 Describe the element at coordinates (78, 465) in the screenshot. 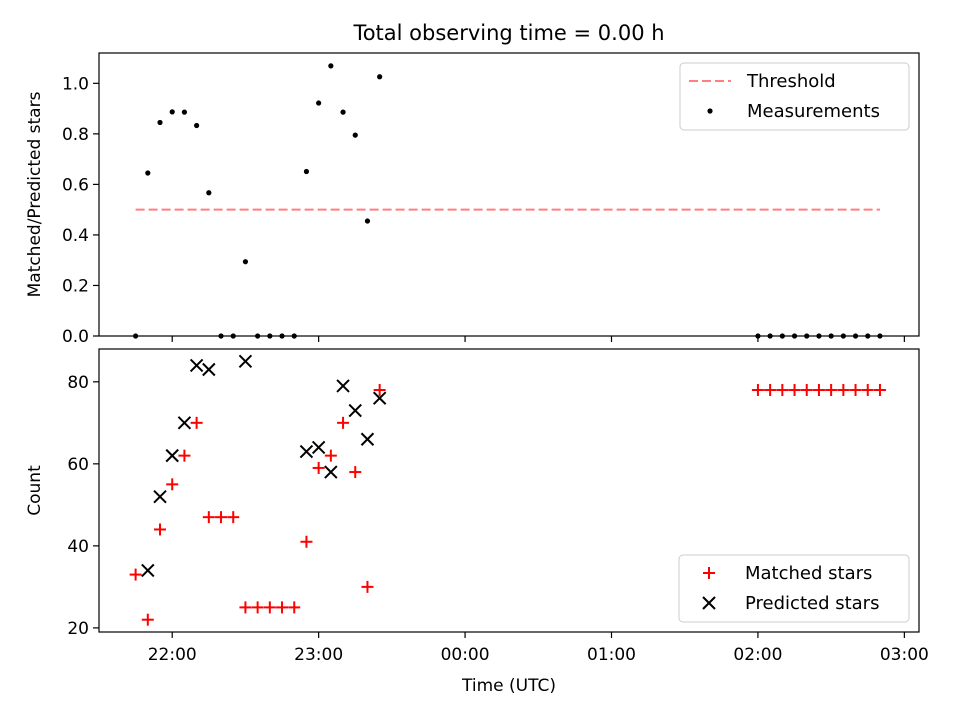

I see `y-tick-label: 60` at that location.